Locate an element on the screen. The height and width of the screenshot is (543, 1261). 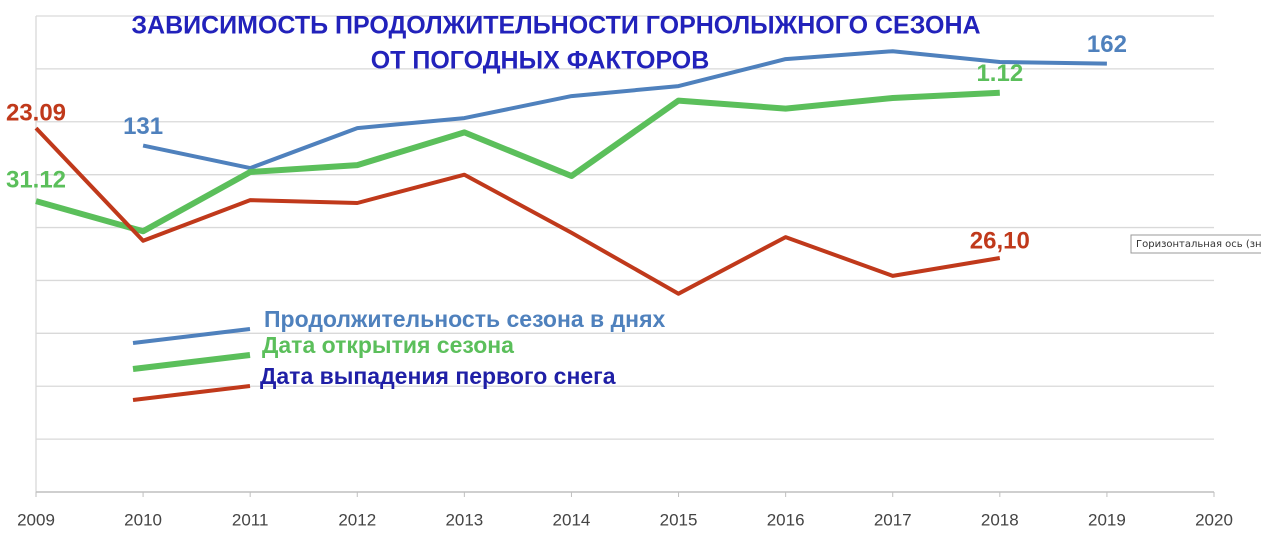
legend-label: Дата выпадения первого снега is located at coordinates (438, 376).